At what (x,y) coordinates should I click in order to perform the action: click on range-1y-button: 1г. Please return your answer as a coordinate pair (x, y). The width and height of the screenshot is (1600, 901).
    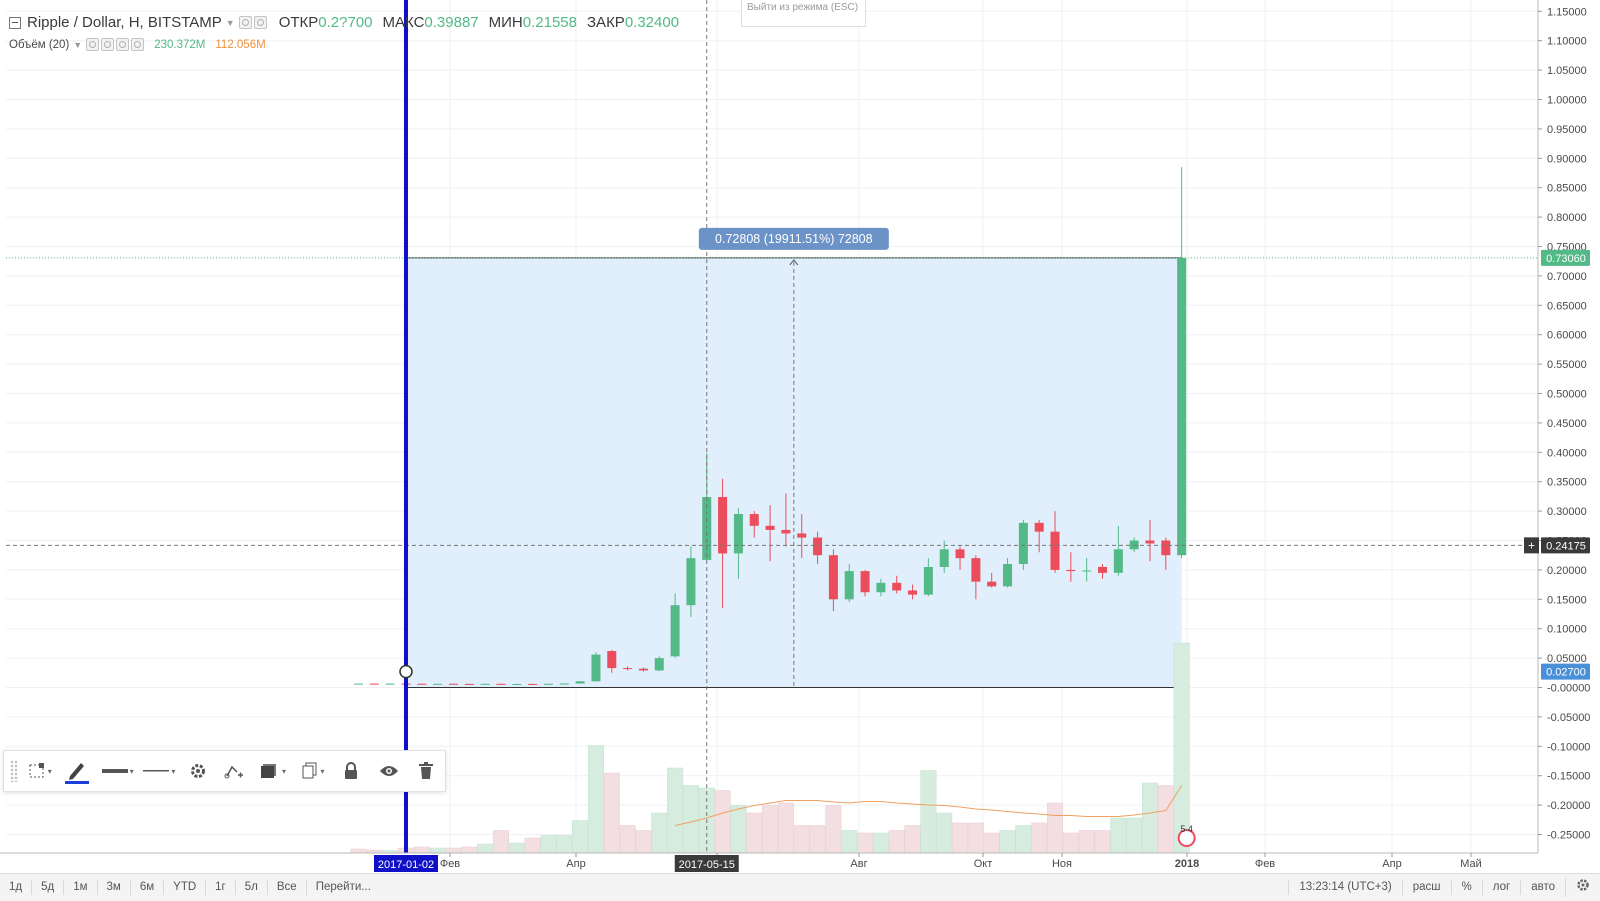
    Looking at the image, I should click on (221, 887).